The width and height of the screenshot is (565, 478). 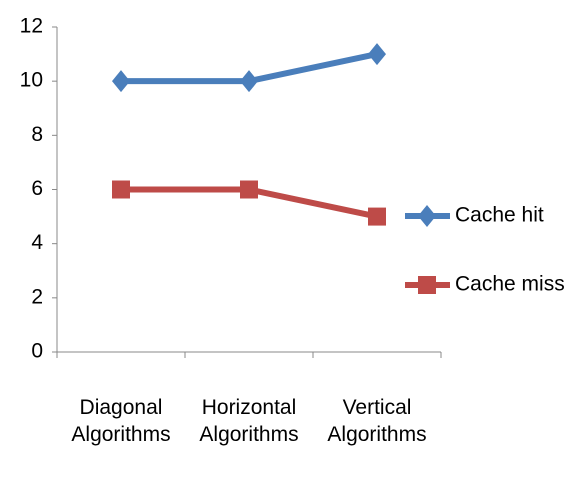 I want to click on legend-label: Cache miss, so click(x=510, y=284).